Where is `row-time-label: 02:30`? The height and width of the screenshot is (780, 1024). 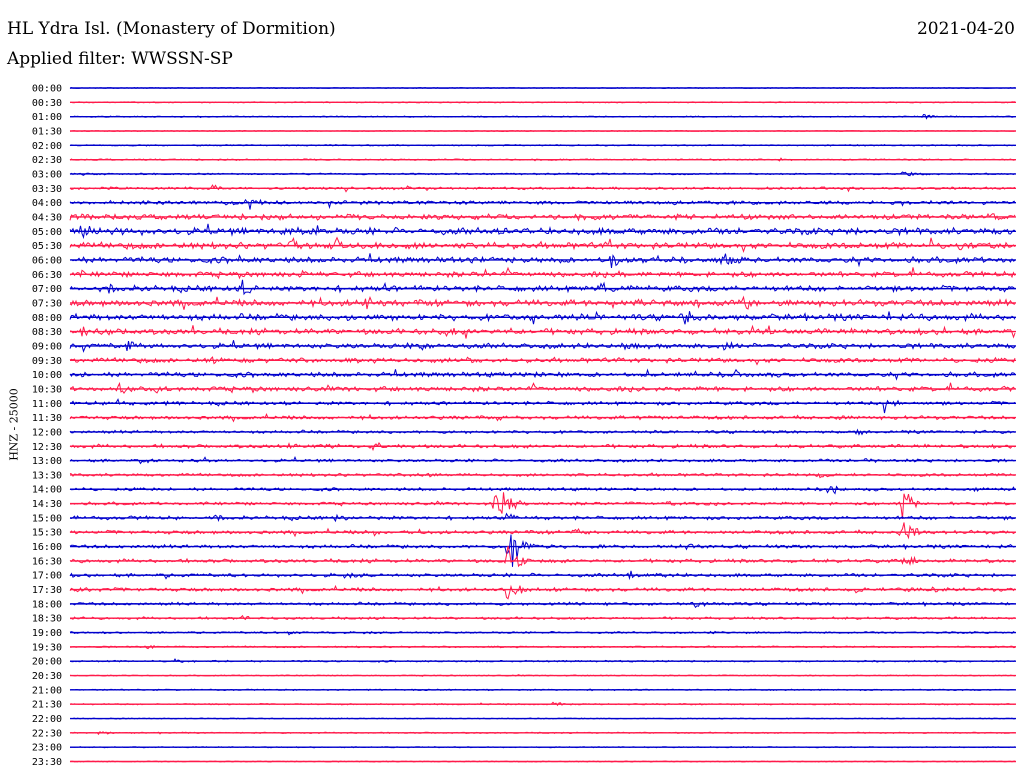 row-time-label: 02:30 is located at coordinates (47, 160).